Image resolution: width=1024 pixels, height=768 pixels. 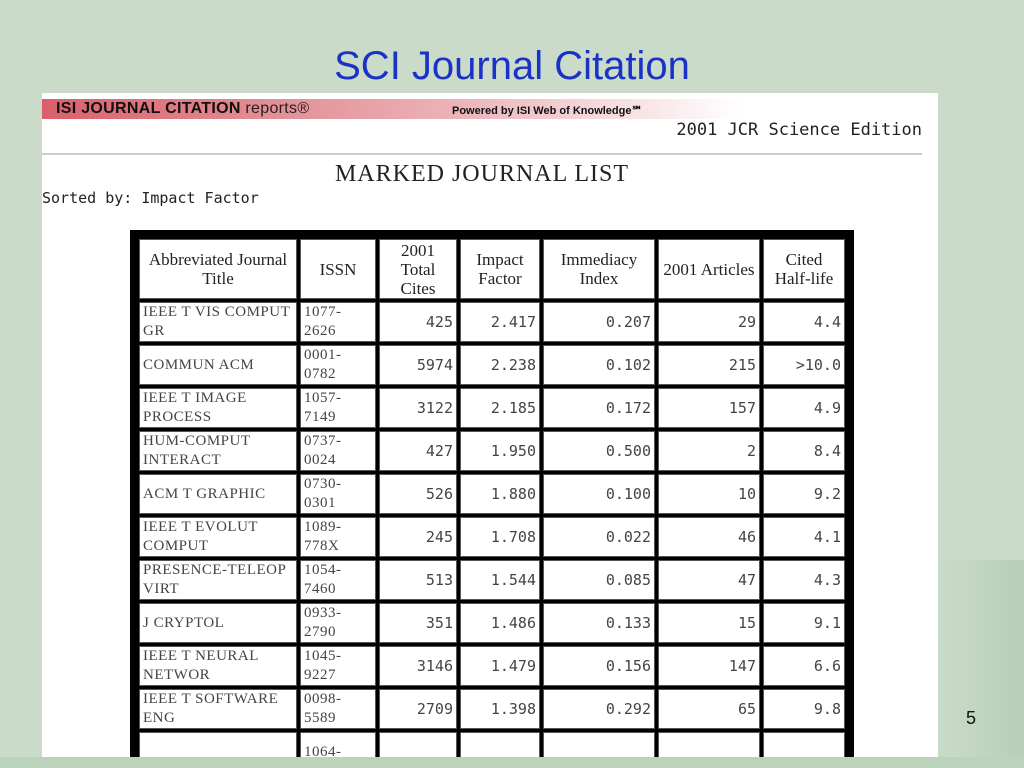 What do you see at coordinates (218, 365) in the screenshot?
I see `table-cell: COMMUN ACM` at bounding box center [218, 365].